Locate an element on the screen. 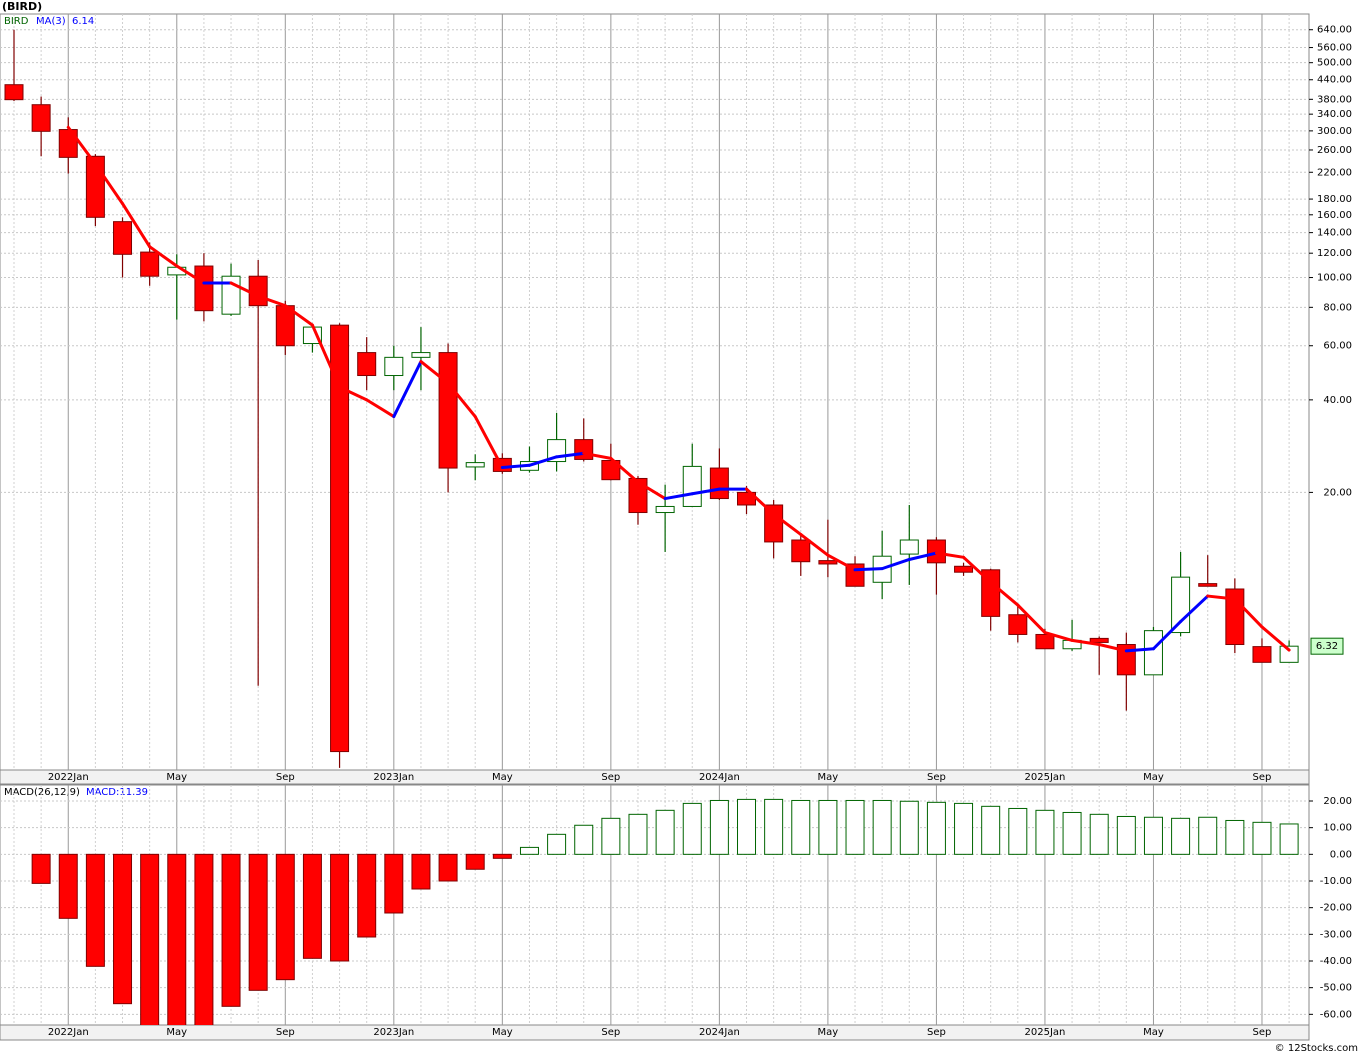  y-tick-label: 10.00 is located at coordinates (1337, 828).